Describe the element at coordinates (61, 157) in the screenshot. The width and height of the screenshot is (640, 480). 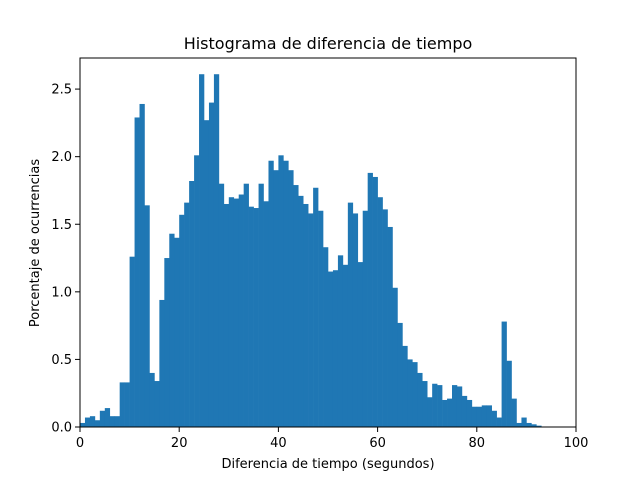
I see `y-tick-label: 2.0` at that location.